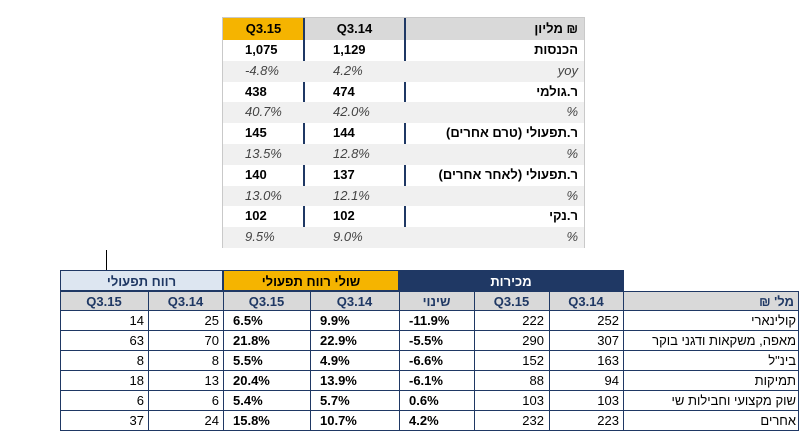  What do you see at coordinates (494, 29) in the screenshot?
I see `summary-header-label: מליון ₪` at bounding box center [494, 29].